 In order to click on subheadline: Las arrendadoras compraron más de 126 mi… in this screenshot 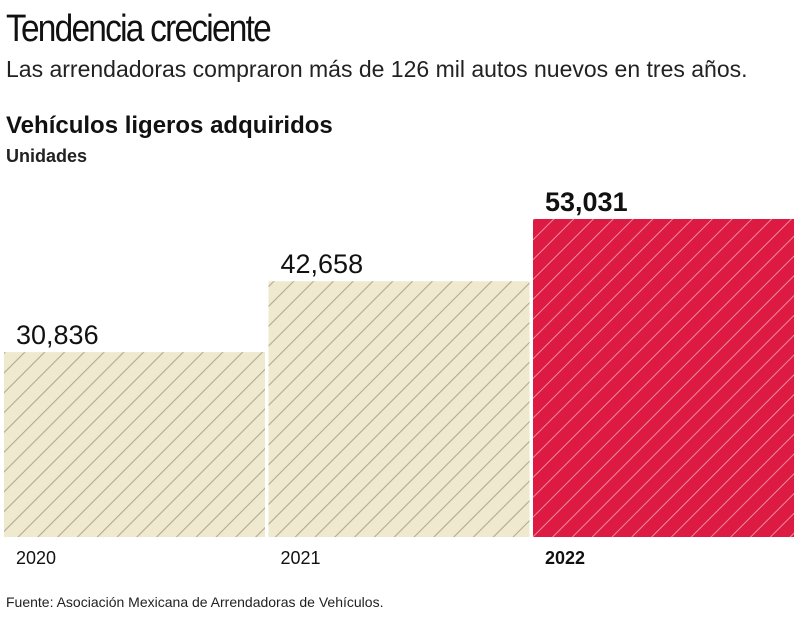, I will do `click(377, 69)`.